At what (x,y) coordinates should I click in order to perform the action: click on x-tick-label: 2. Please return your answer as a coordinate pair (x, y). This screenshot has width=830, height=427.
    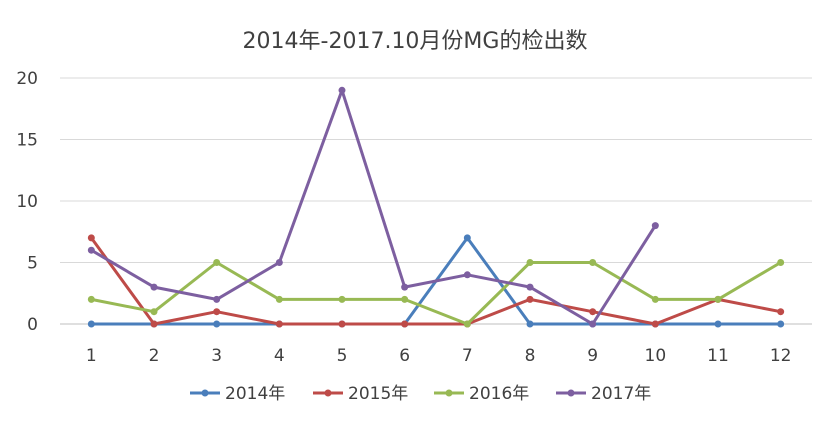
    Looking at the image, I should click on (154, 356).